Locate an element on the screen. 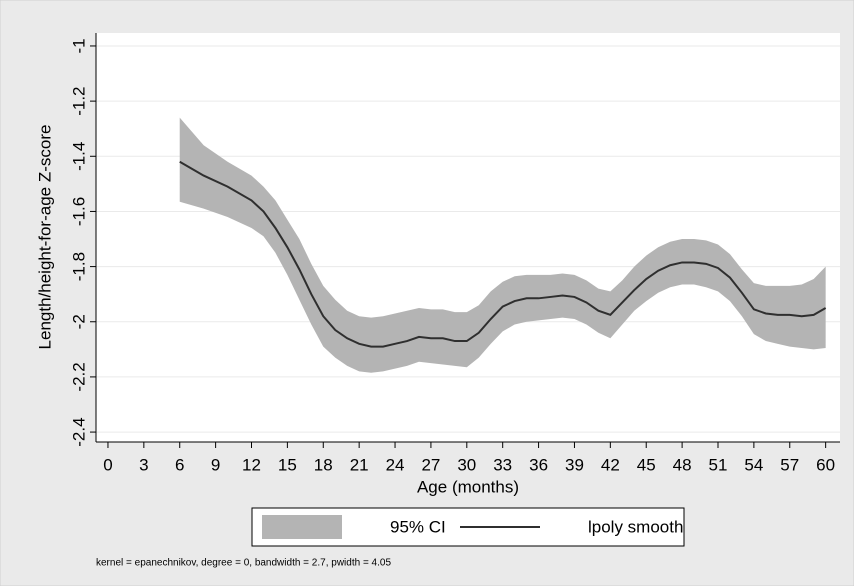 This screenshot has height=586, width=854. x-tick-label: 60 is located at coordinates (825, 464).